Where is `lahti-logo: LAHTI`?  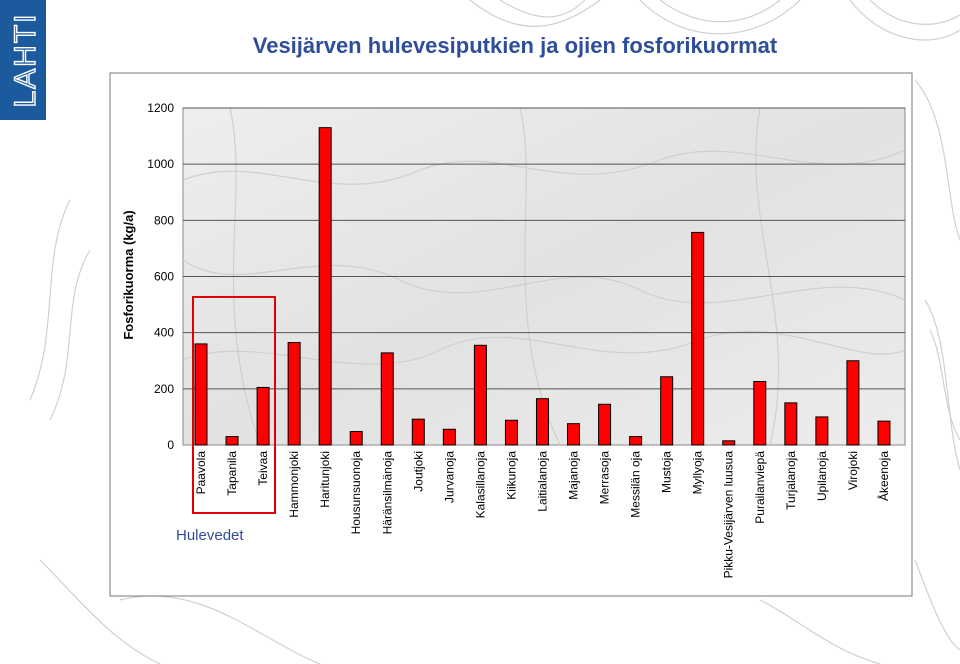
lahti-logo: LAHTI is located at coordinates (23, 60).